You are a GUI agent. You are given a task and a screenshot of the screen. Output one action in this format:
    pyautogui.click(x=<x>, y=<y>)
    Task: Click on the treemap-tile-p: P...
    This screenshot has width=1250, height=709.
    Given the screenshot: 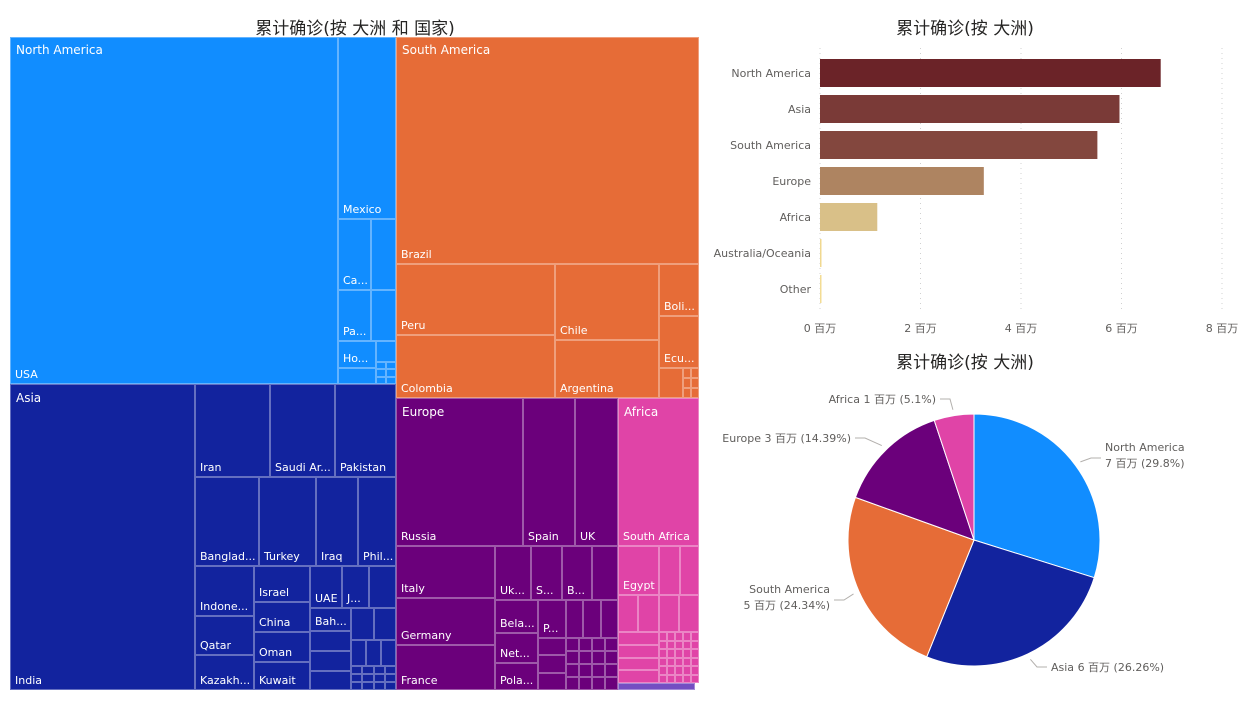 What is the action you would take?
    pyautogui.click(x=552, y=619)
    